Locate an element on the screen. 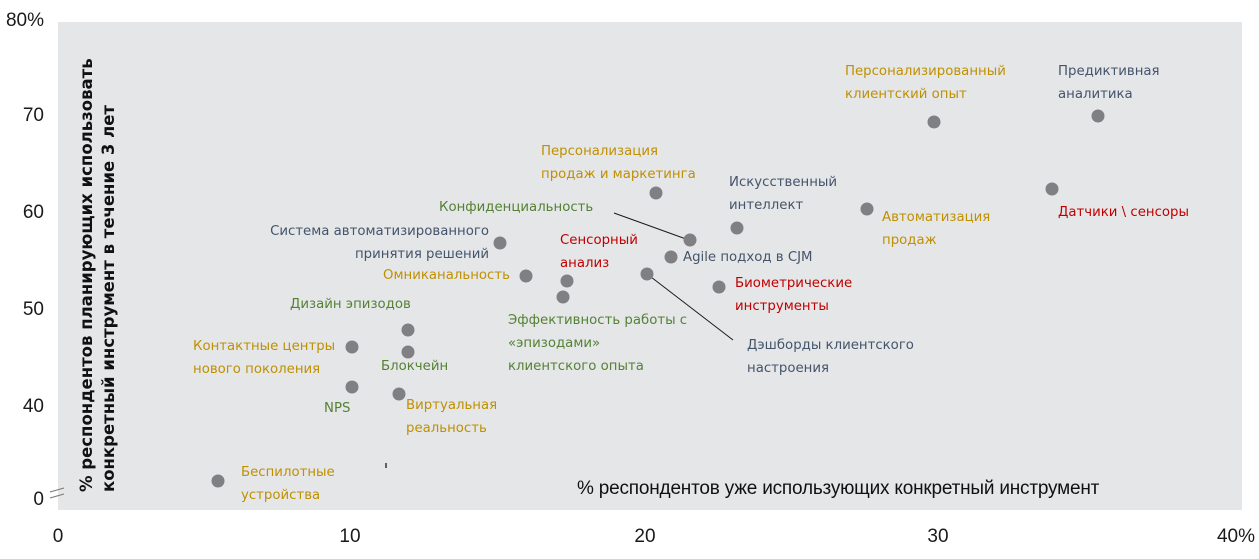 Image resolution: width=1259 pixels, height=559 pixels. label-personalized-cx: Персонализированный клиентский опыт is located at coordinates (925, 83).